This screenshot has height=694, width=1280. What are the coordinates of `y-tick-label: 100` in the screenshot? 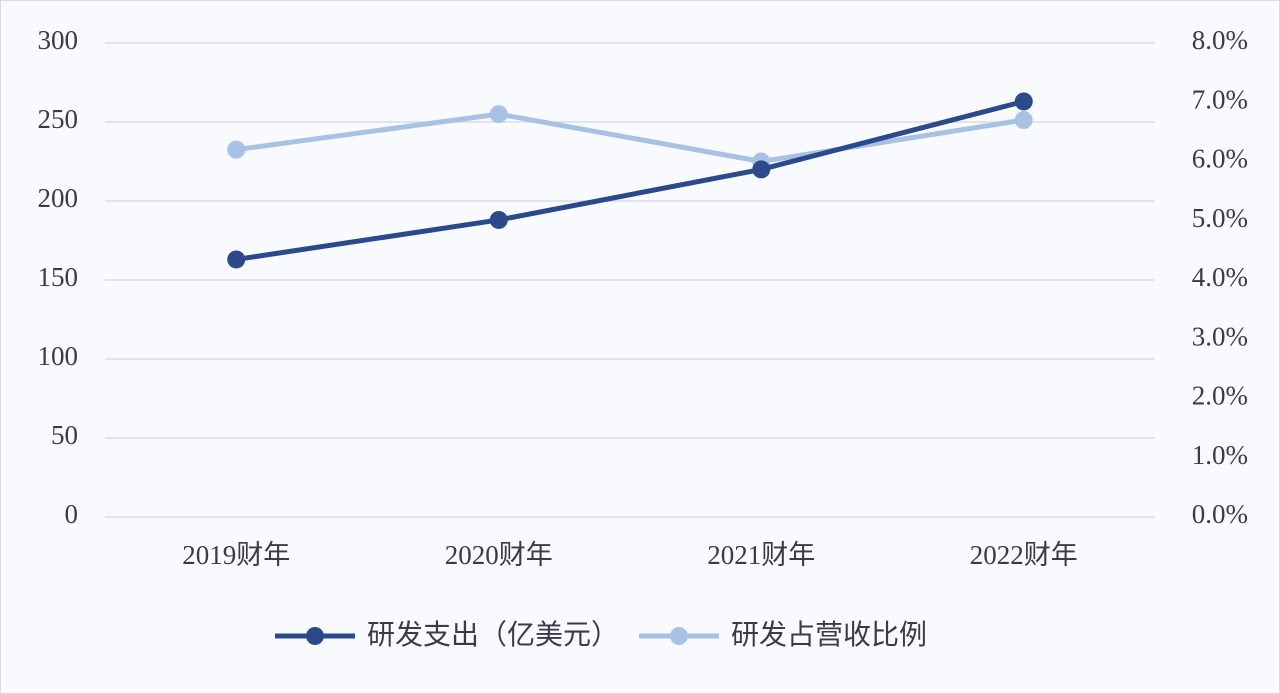 It's located at (58, 356).